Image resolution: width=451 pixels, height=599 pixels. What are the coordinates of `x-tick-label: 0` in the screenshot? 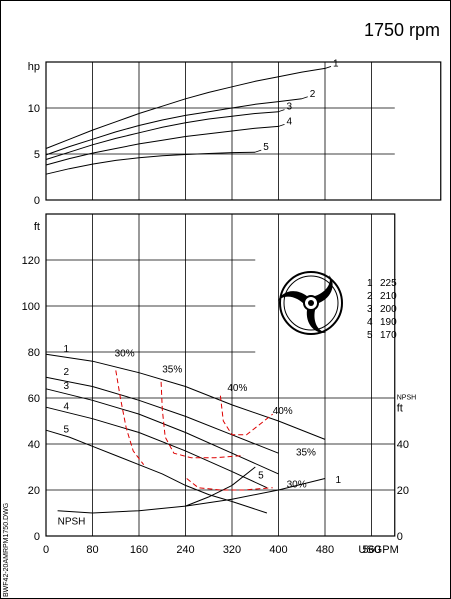 It's located at (46, 550).